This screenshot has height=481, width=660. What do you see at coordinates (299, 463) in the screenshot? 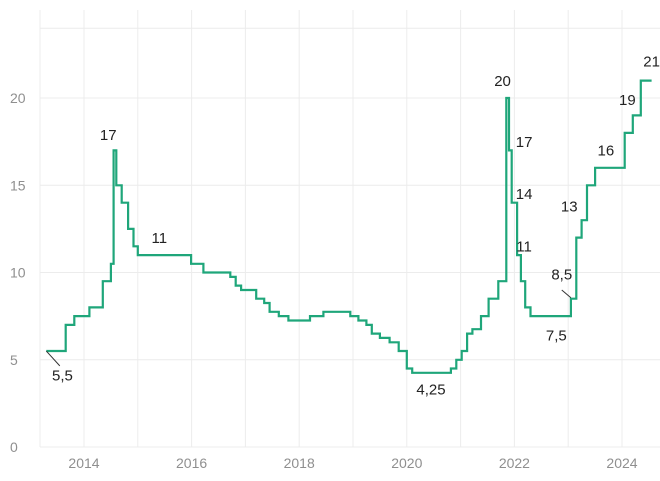
I see `x-tick-label: 2018` at bounding box center [299, 463].